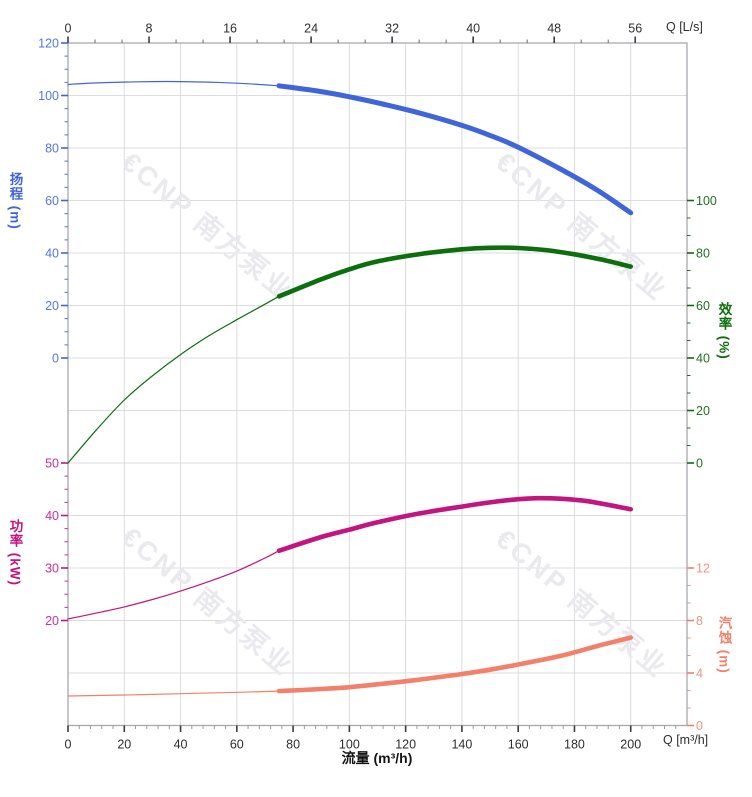 The image size is (752, 797). What do you see at coordinates (703, 306) in the screenshot?
I see `eff-axis-tick-label: 60` at bounding box center [703, 306].